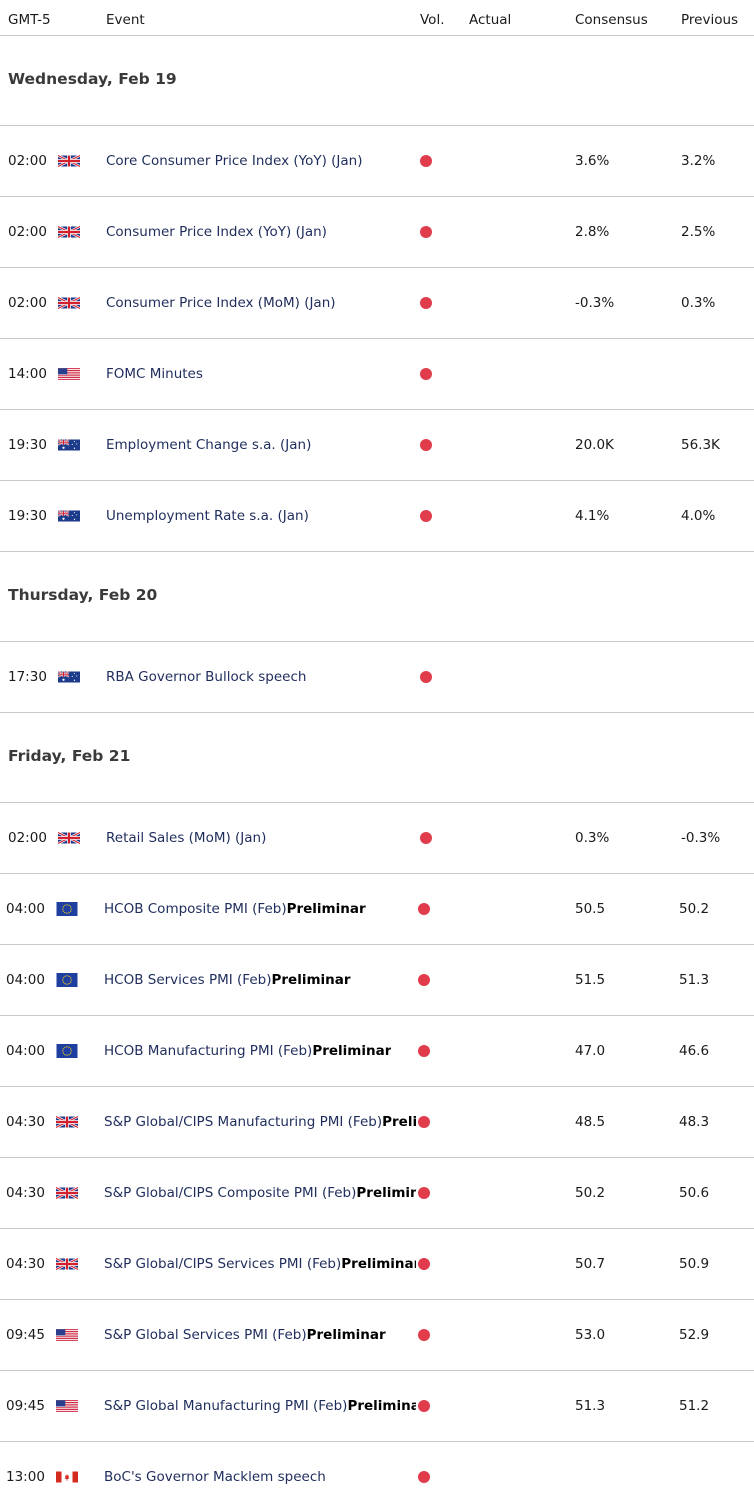 The width and height of the screenshot is (754, 1512). I want to click on consensus-value: 50.2, so click(590, 1192).